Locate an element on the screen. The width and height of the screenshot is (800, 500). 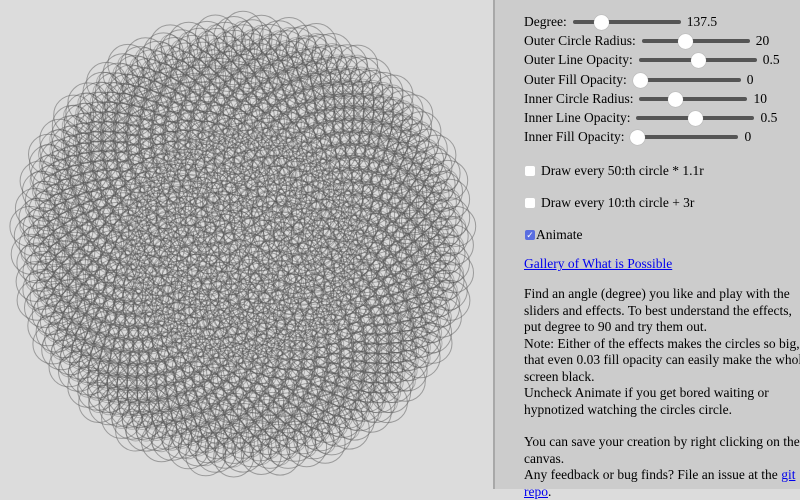
period: . is located at coordinates (550, 491).